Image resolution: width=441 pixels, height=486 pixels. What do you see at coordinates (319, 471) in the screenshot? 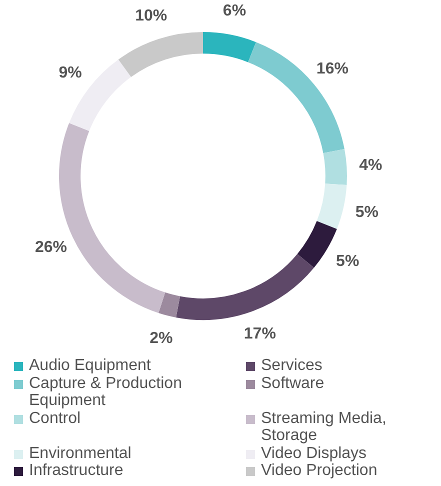
I see `legend-label: Video Projection` at bounding box center [319, 471].